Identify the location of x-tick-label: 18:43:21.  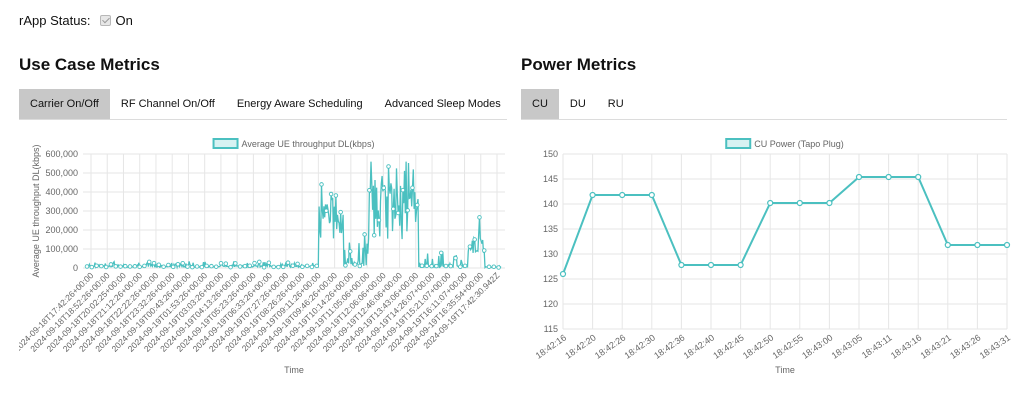
(936, 346).